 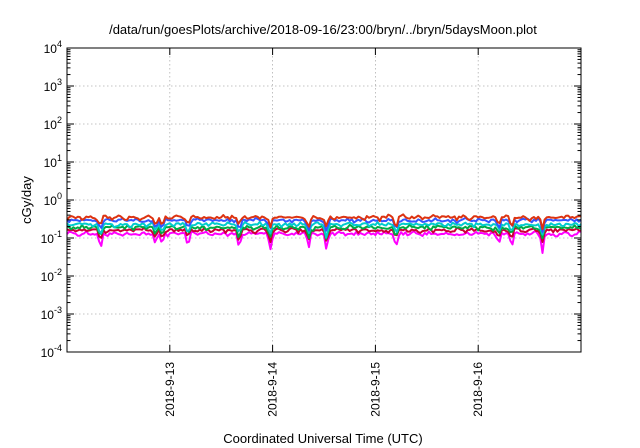 I want to click on x-tick-label: 2018-9-15, so click(x=375, y=389).